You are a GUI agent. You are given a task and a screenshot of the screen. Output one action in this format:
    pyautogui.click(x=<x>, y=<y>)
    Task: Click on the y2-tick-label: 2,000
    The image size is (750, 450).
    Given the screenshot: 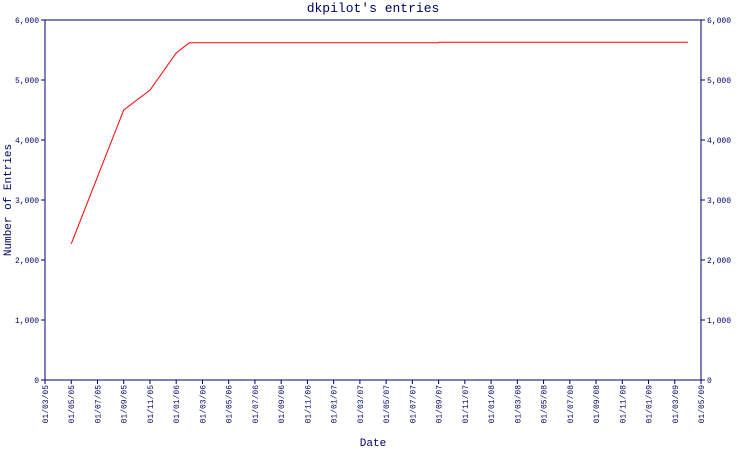 What is the action you would take?
    pyautogui.click(x=719, y=261)
    